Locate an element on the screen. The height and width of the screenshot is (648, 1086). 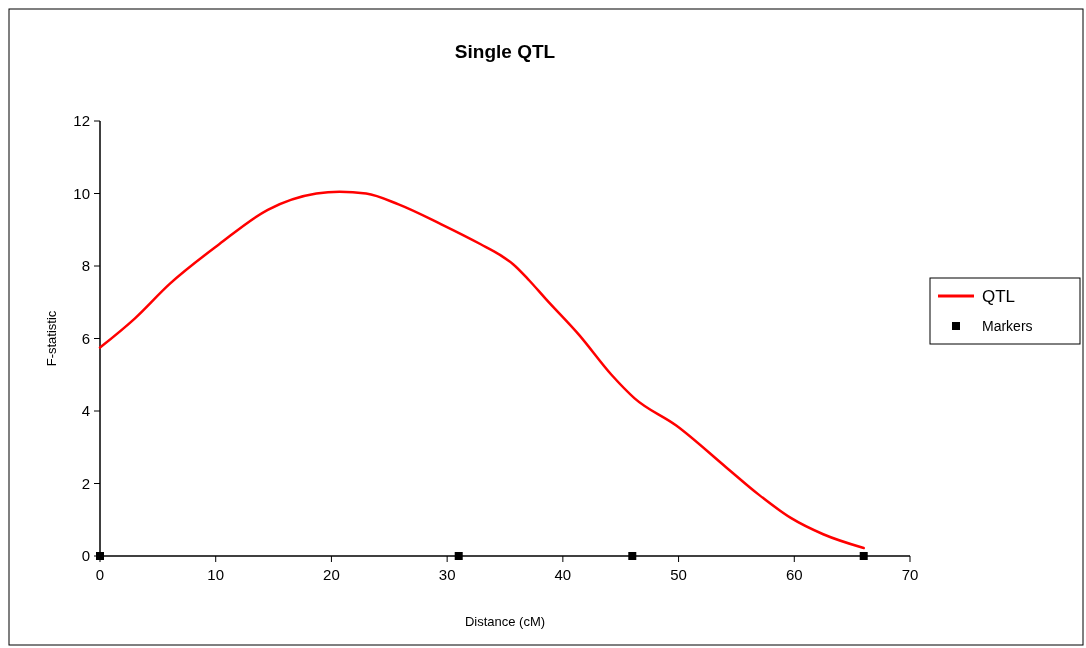
x-tick-label: 30 is located at coordinates (447, 574).